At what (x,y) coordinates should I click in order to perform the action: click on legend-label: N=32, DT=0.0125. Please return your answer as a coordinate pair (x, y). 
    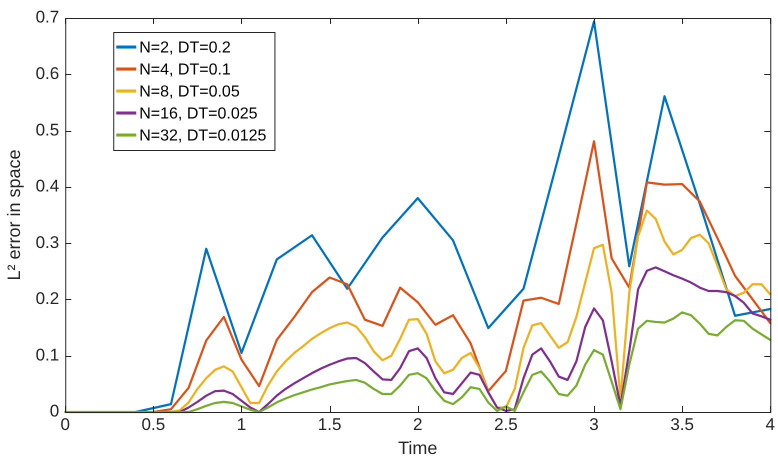
    Looking at the image, I should click on (203, 135).